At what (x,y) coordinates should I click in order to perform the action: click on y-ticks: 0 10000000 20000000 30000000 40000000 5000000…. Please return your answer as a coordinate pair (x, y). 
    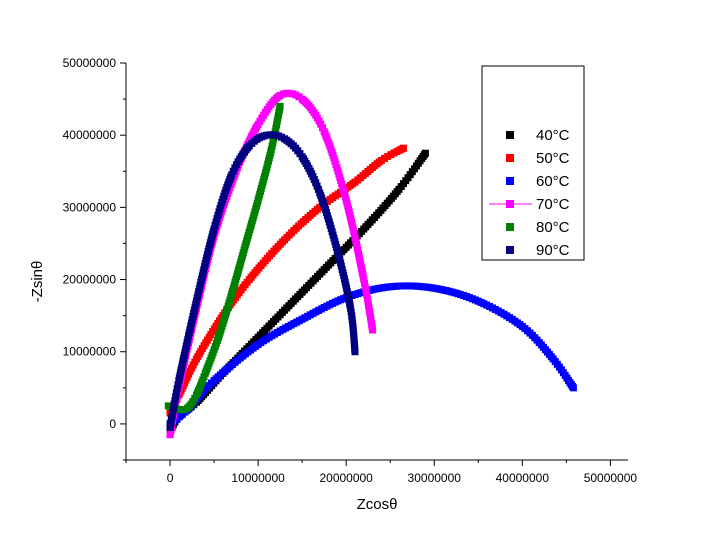
    Looking at the image, I should click on (94, 258).